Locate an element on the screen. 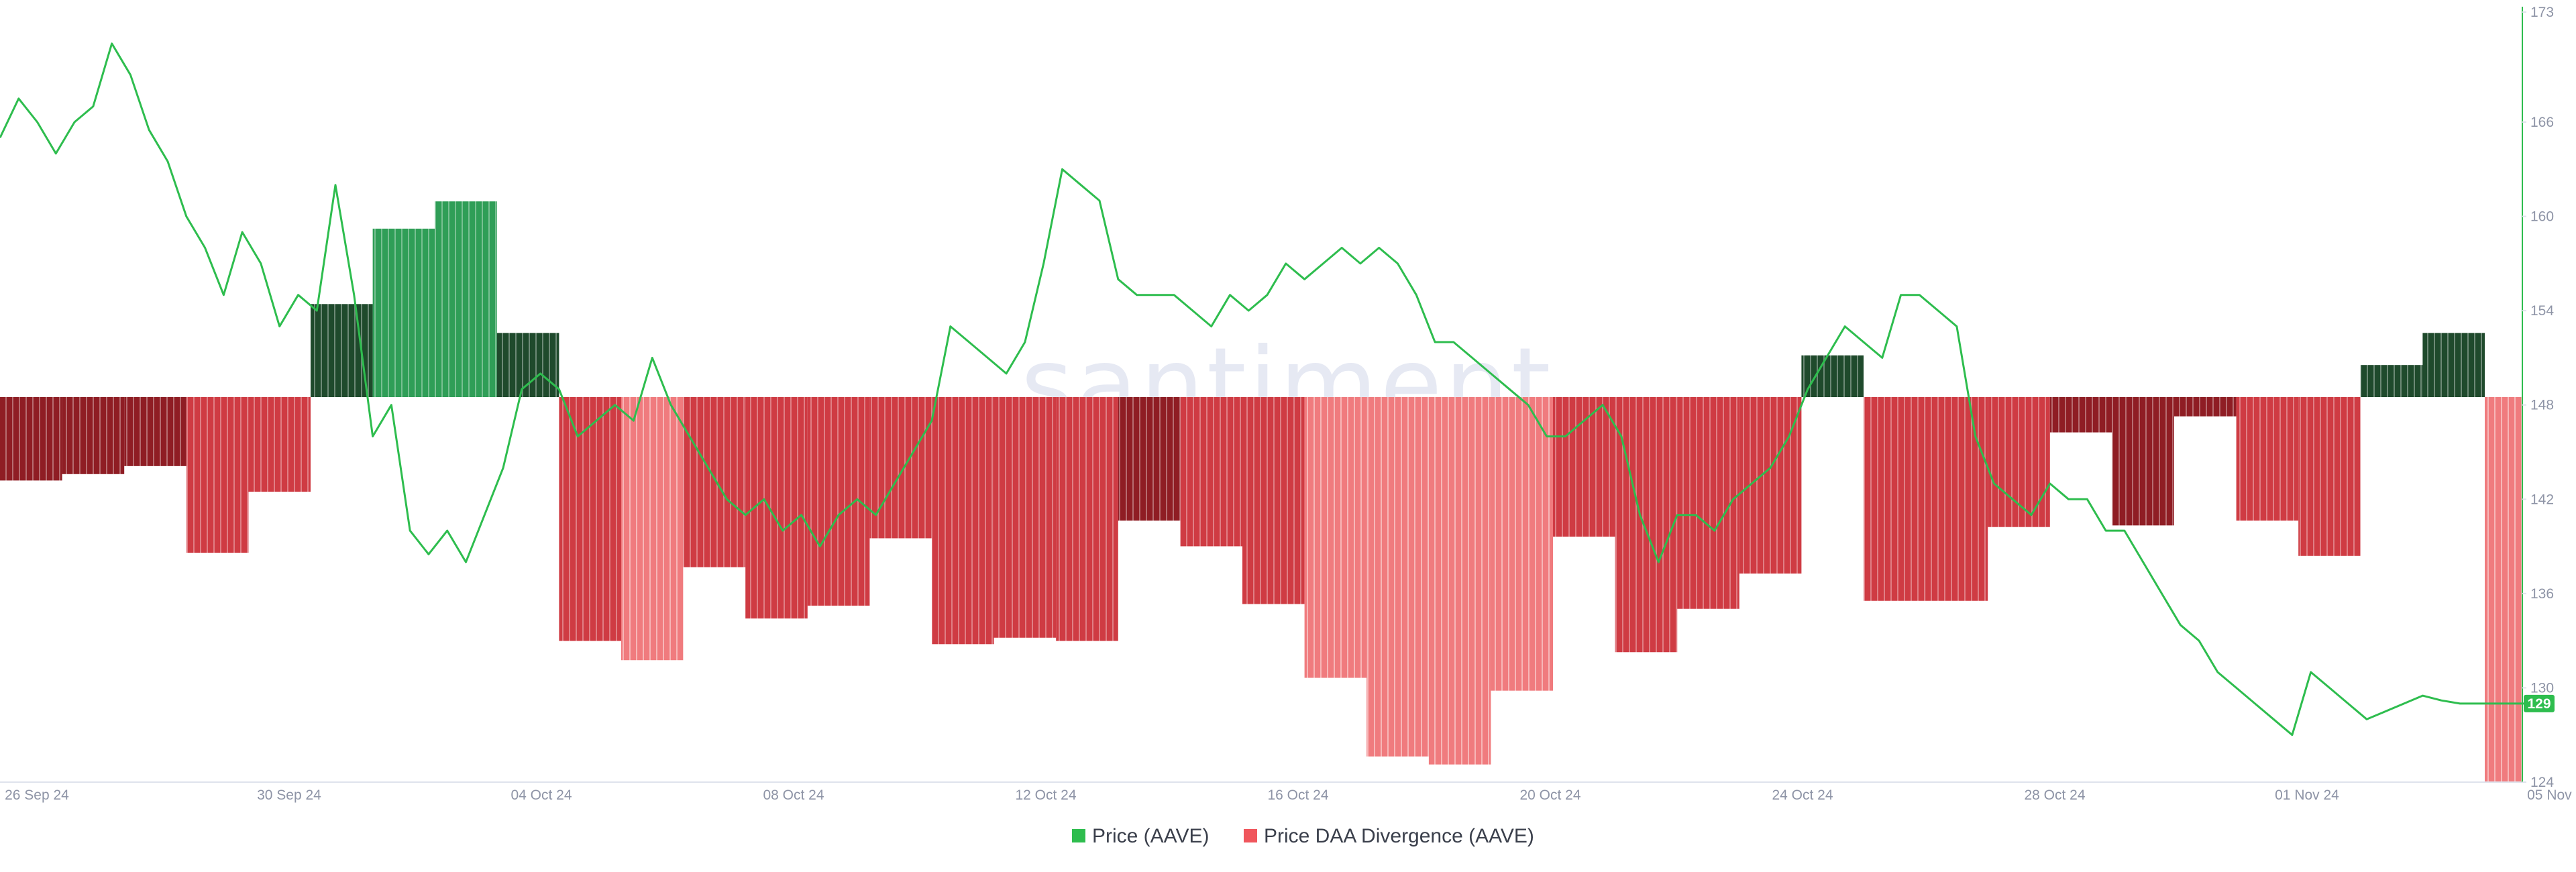 The height and width of the screenshot is (872, 2576). y-tick-label: 160 is located at coordinates (2542, 217).